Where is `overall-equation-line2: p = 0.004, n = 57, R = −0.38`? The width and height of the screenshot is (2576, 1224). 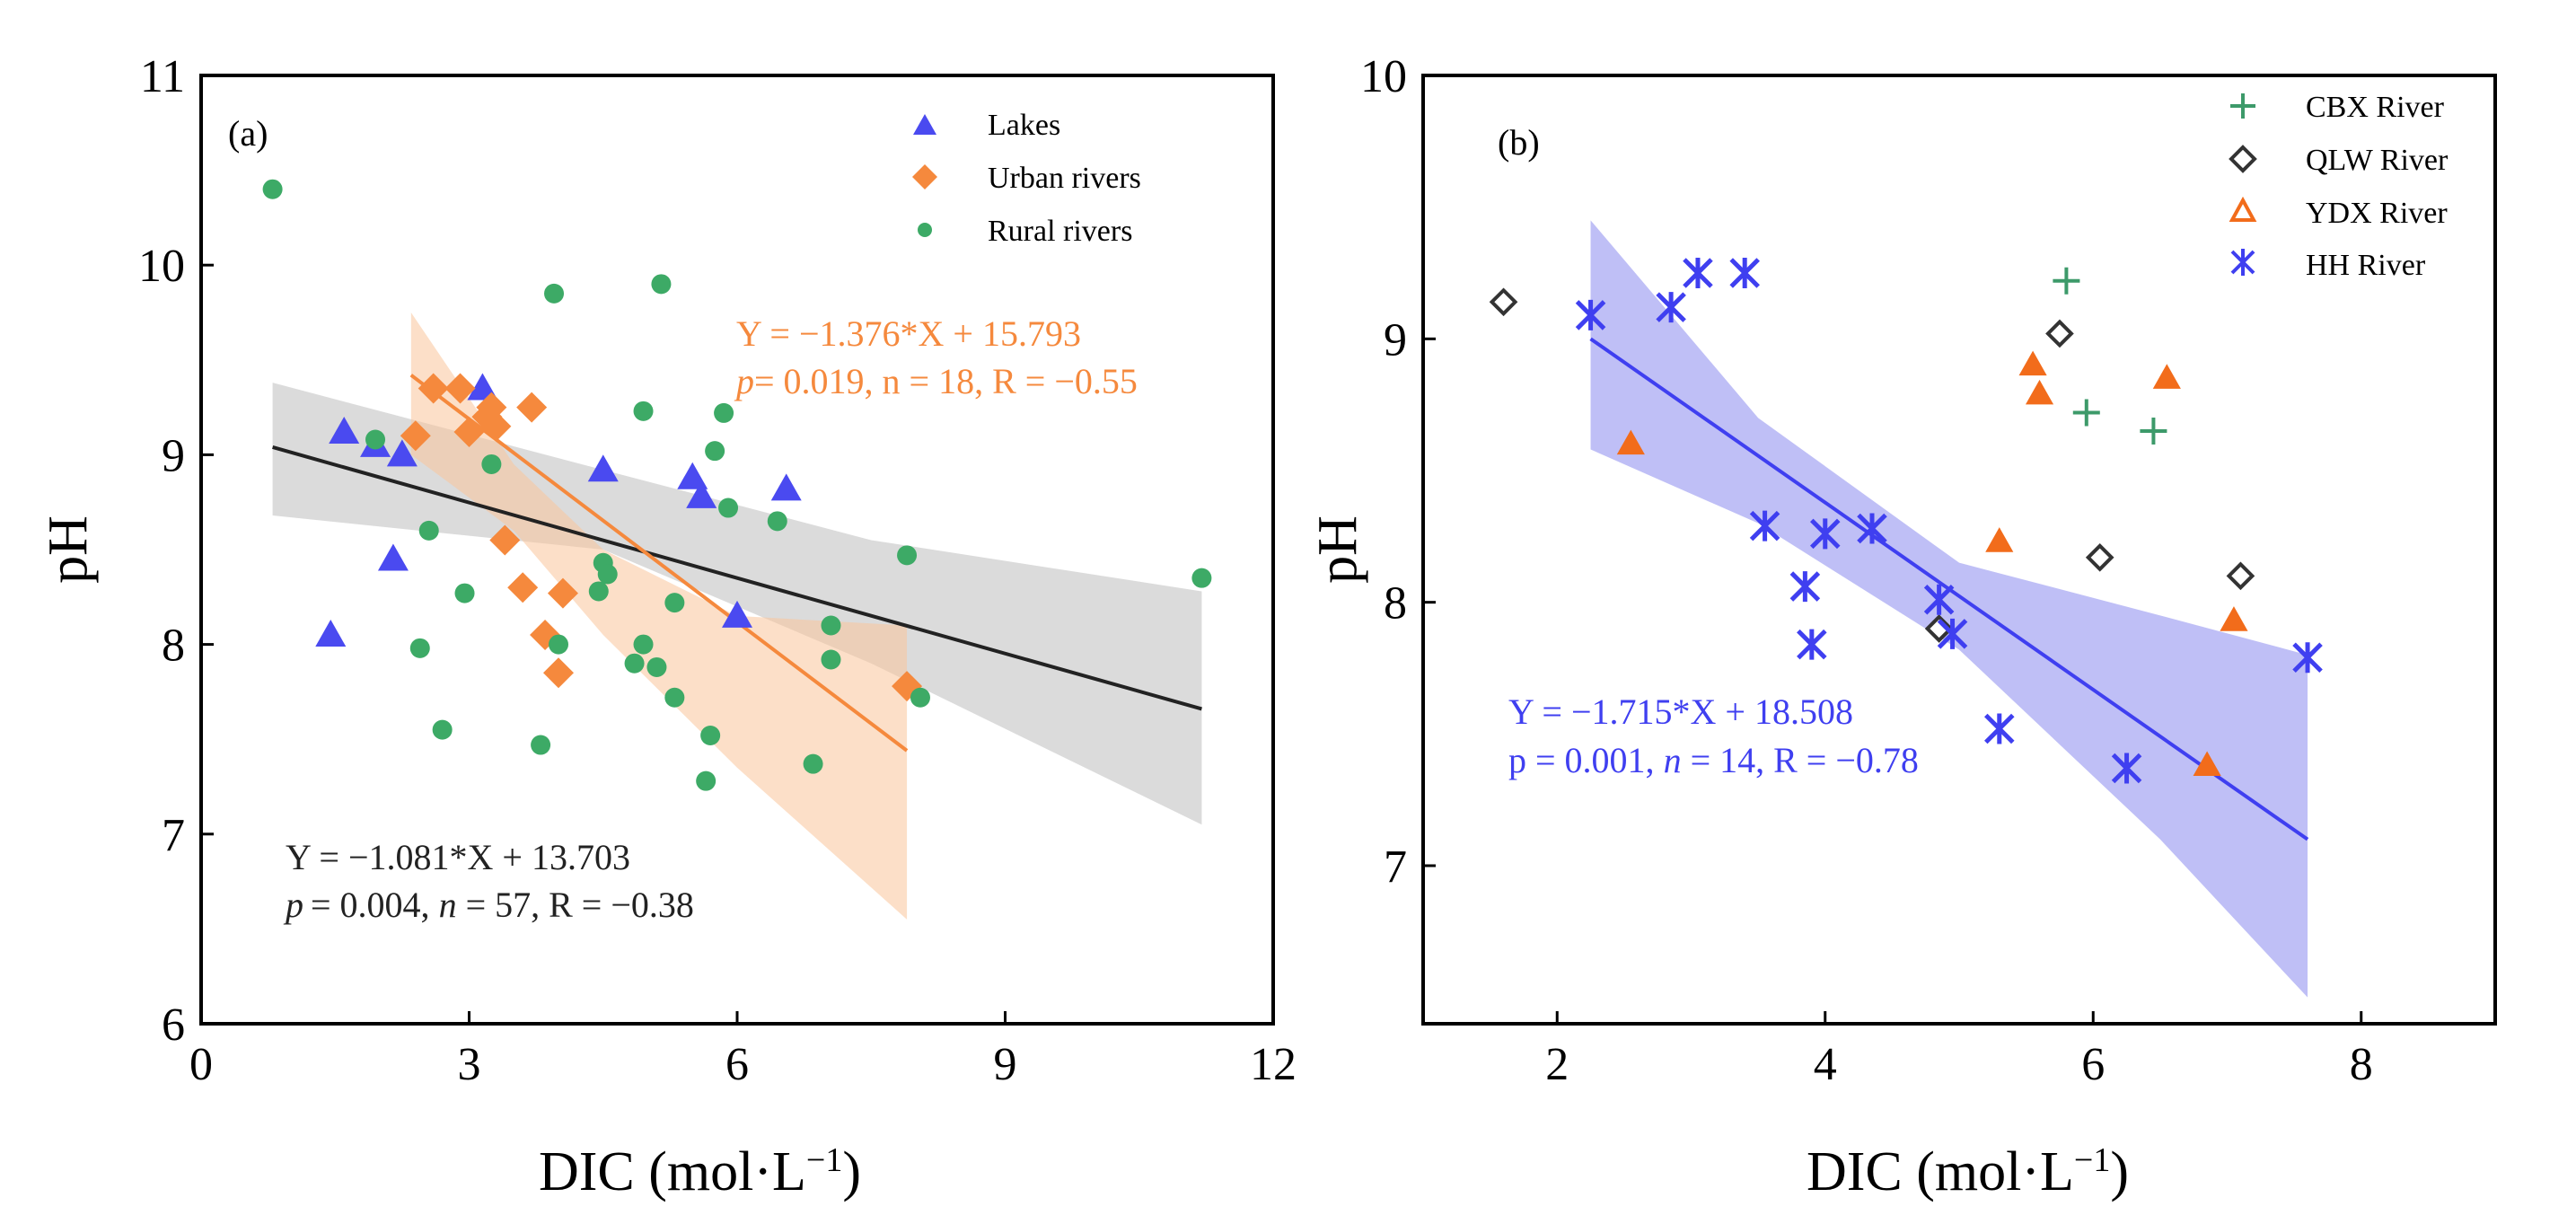 overall-equation-line2: p = 0.004, n = 57, R = −0.38 is located at coordinates (488, 905).